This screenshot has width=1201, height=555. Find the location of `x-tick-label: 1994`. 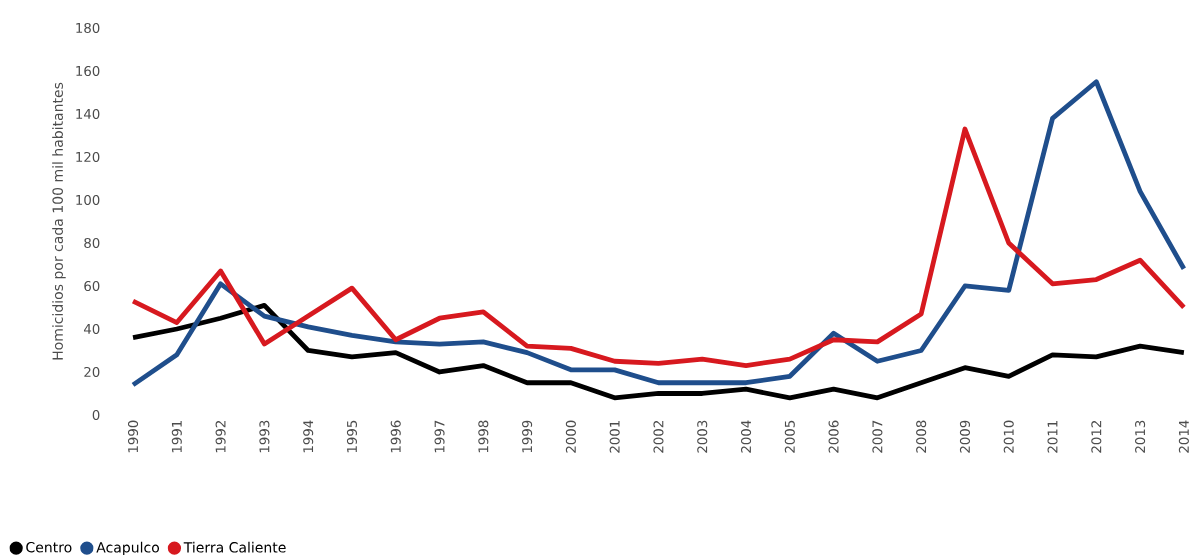

x-tick-label: 1994 is located at coordinates (308, 436).